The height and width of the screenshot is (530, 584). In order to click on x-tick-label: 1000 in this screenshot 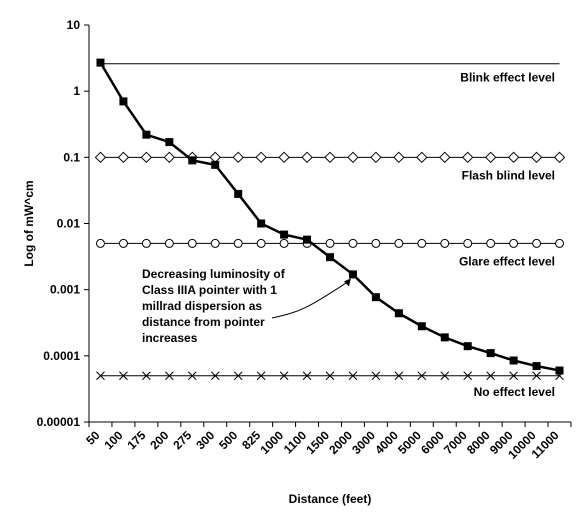, I will do `click(271, 442)`.